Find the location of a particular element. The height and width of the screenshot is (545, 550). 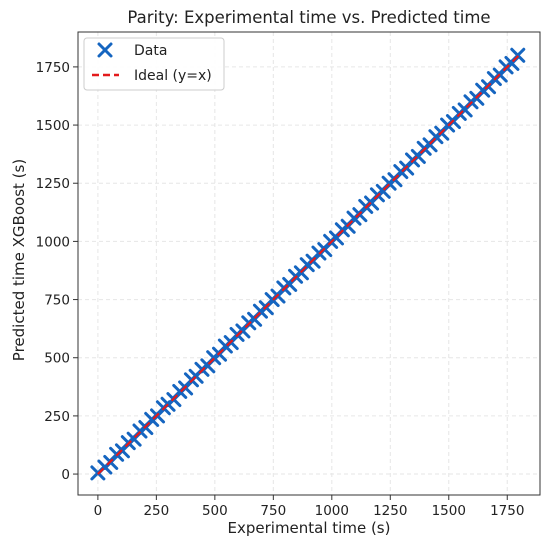

x-axis-title: Experimental time (s) is located at coordinates (309, 528).